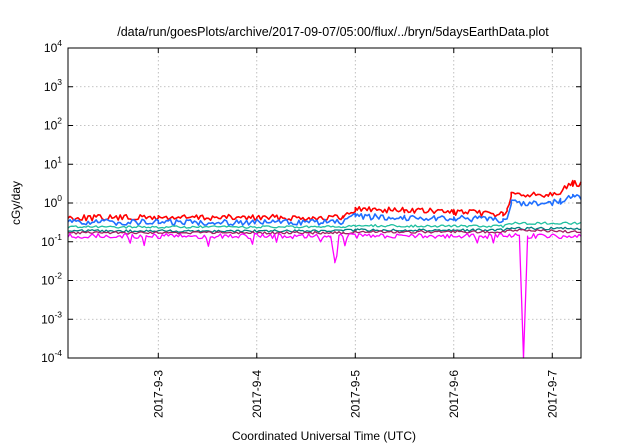 The image size is (640, 448). I want to click on y-tick-label: 10⁻³, so click(51, 317).